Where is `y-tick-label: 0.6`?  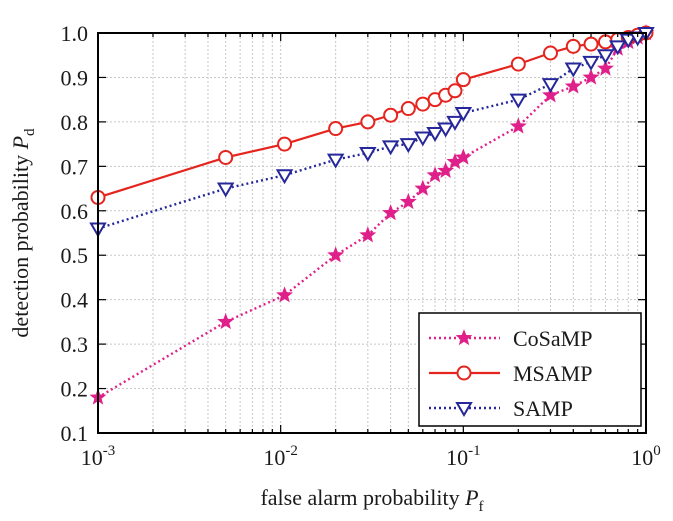
y-tick-label: 0.6 is located at coordinates (75, 211).